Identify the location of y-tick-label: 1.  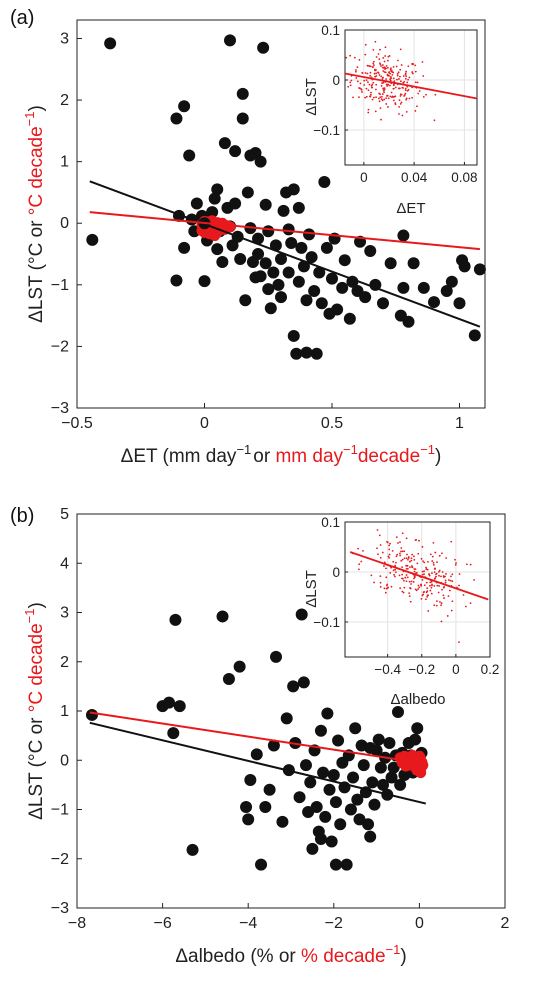
(64, 711).